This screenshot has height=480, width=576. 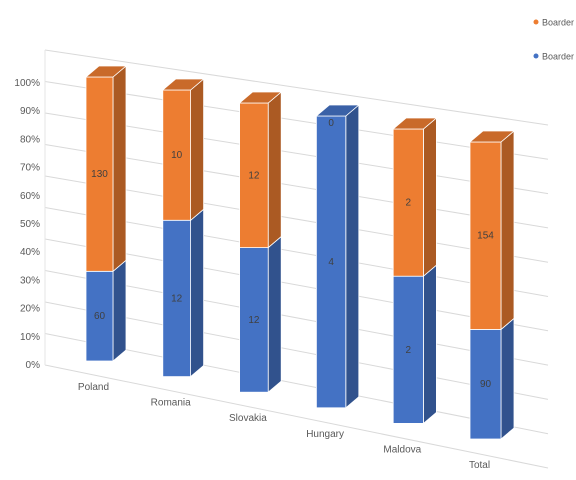 I want to click on category-label: Total, so click(x=479, y=465).